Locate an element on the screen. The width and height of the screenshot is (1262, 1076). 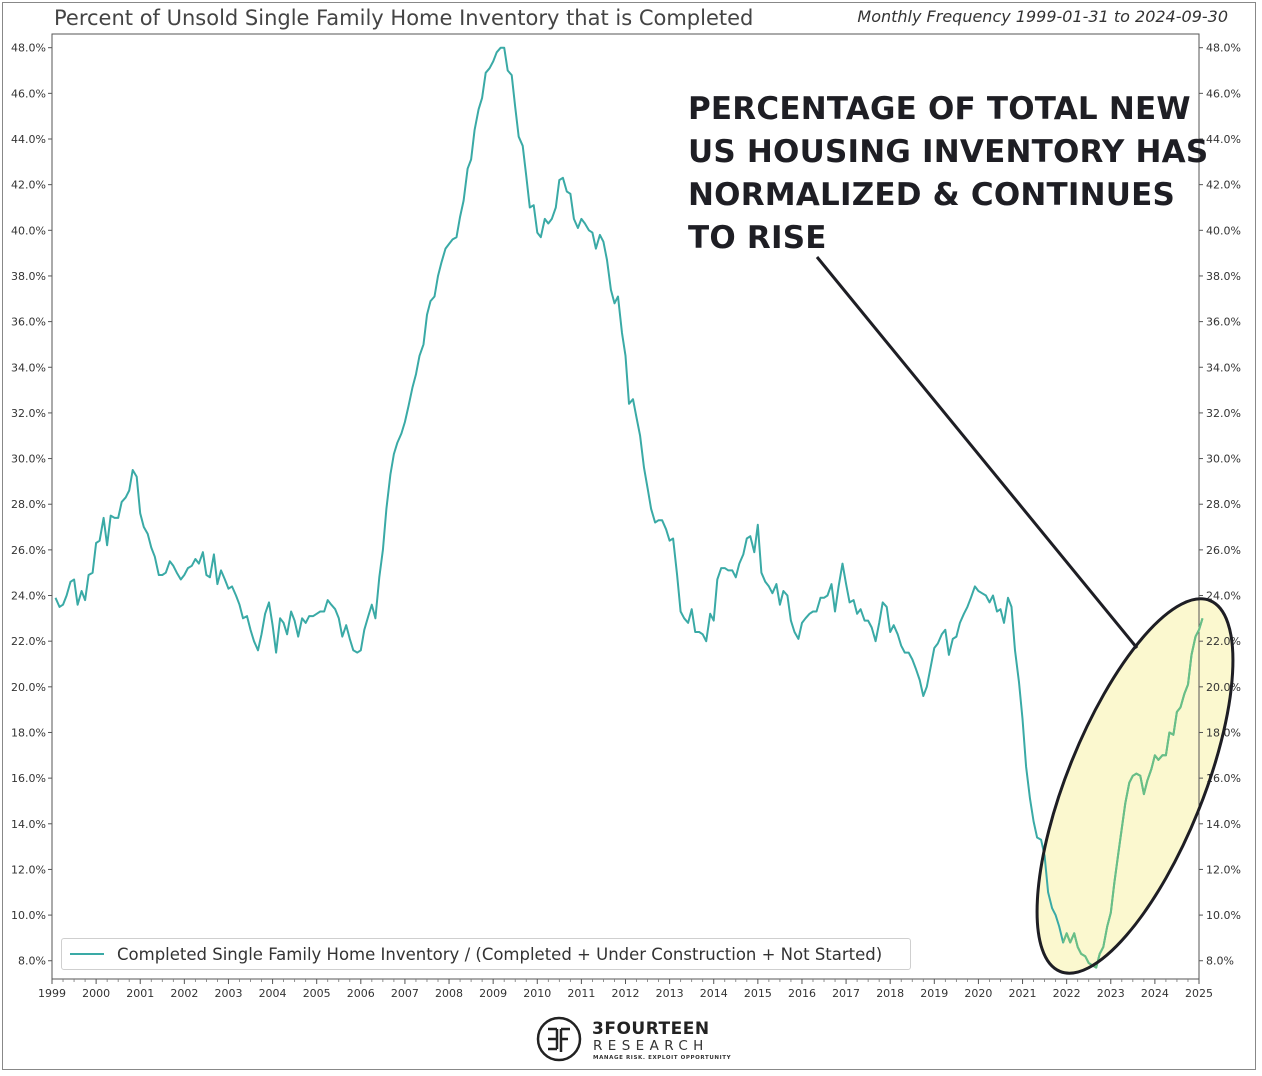
y-tick-label-right: 22.0% is located at coordinates (1223, 641).